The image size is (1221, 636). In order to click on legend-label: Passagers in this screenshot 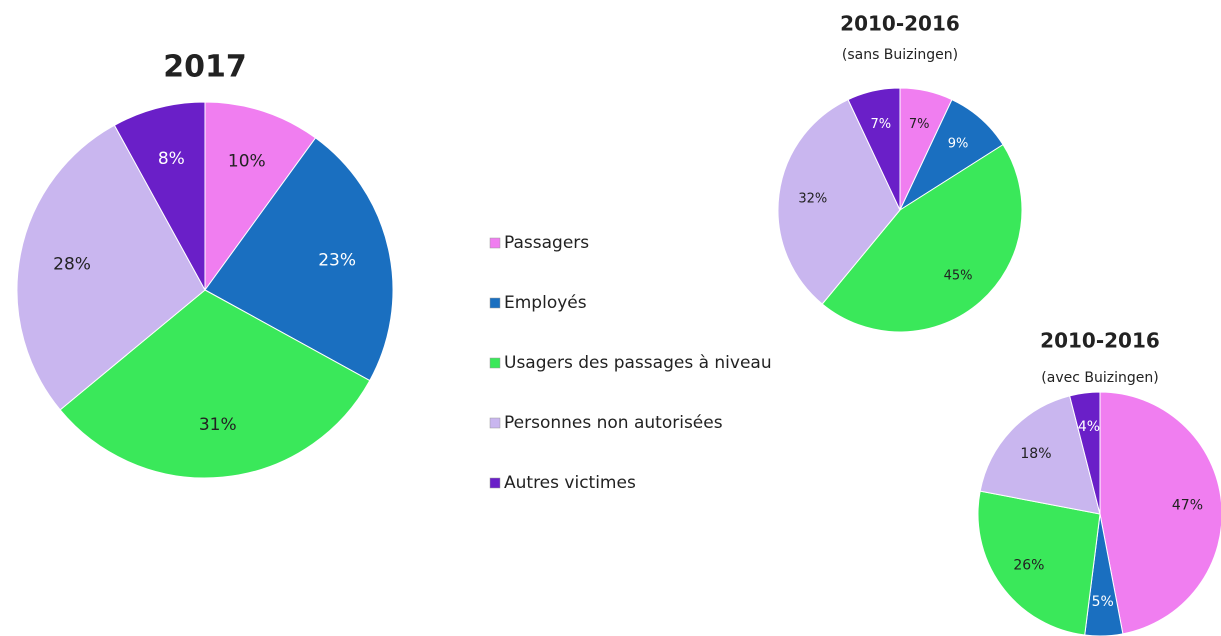, I will do `click(546, 243)`.